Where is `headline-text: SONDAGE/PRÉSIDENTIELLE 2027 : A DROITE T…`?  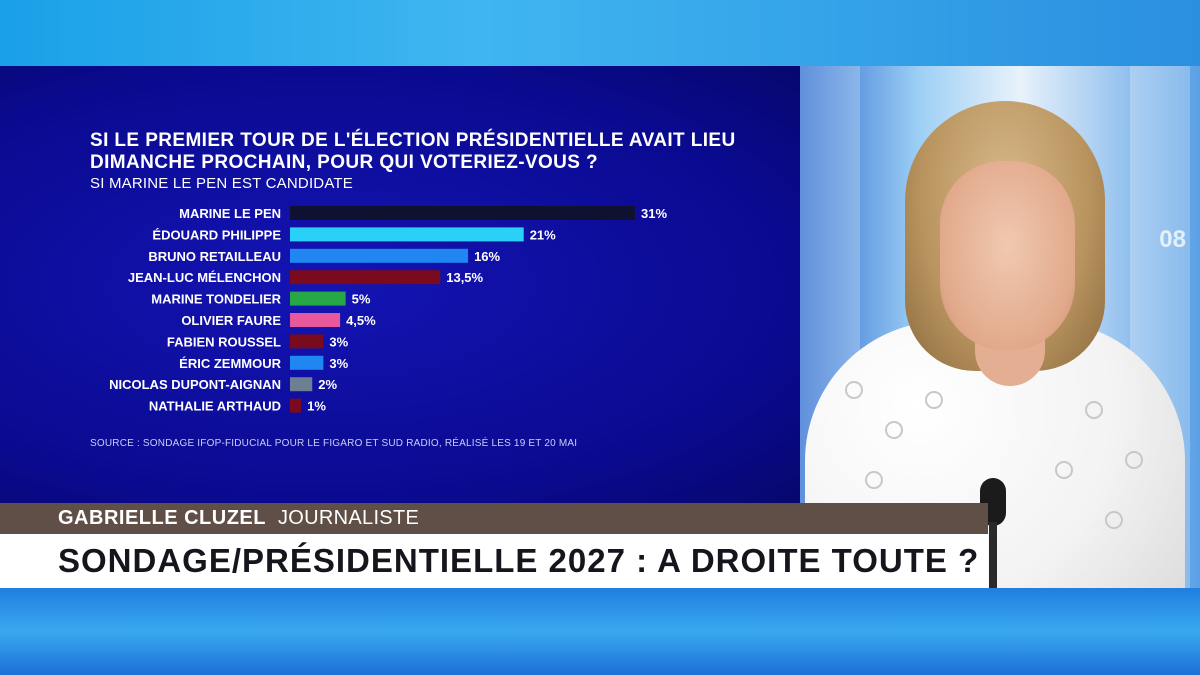 headline-text: SONDAGE/PRÉSIDENTIELLE 2027 : A DROITE T… is located at coordinates (519, 560).